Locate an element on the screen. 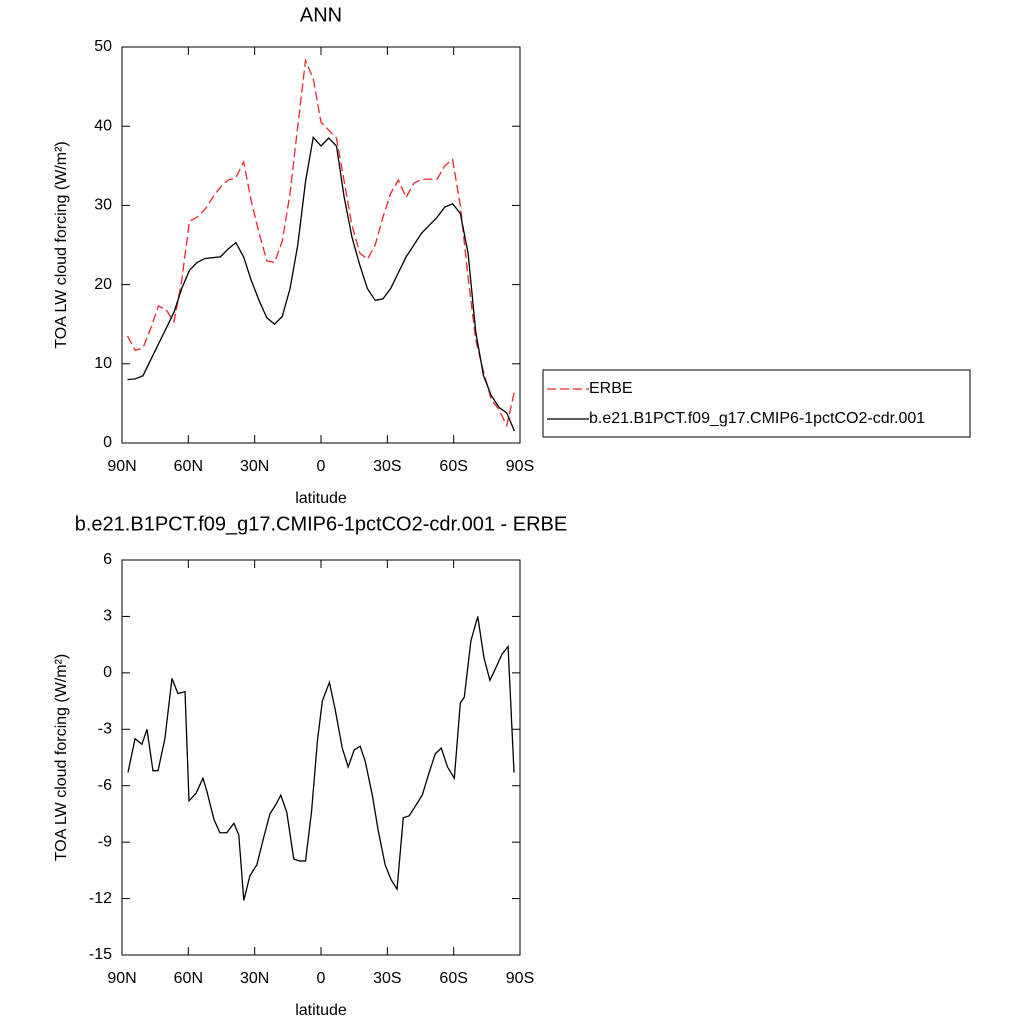  y-tick-label: 50 is located at coordinates (103, 46).